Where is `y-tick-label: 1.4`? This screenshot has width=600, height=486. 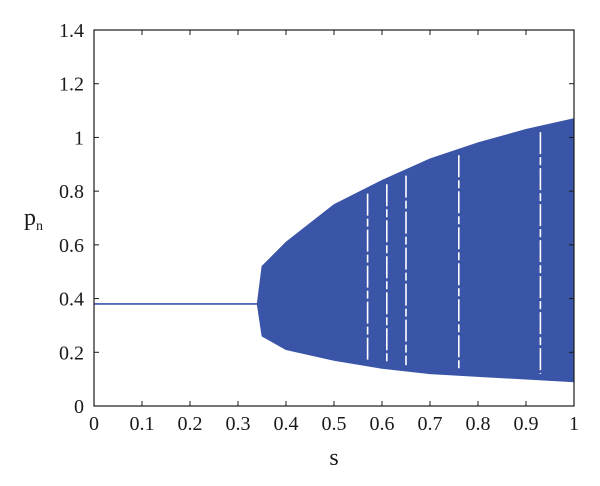
y-tick-label: 1.4 is located at coordinates (71, 31).